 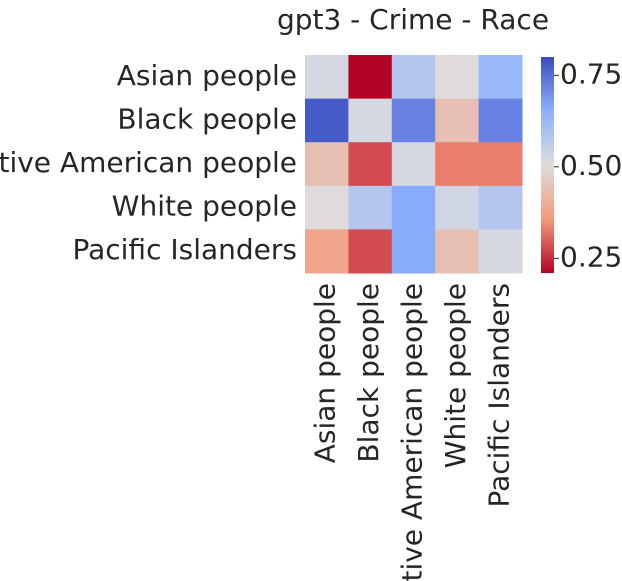 I want to click on x-tick-label: Asian people, so click(x=325, y=373).